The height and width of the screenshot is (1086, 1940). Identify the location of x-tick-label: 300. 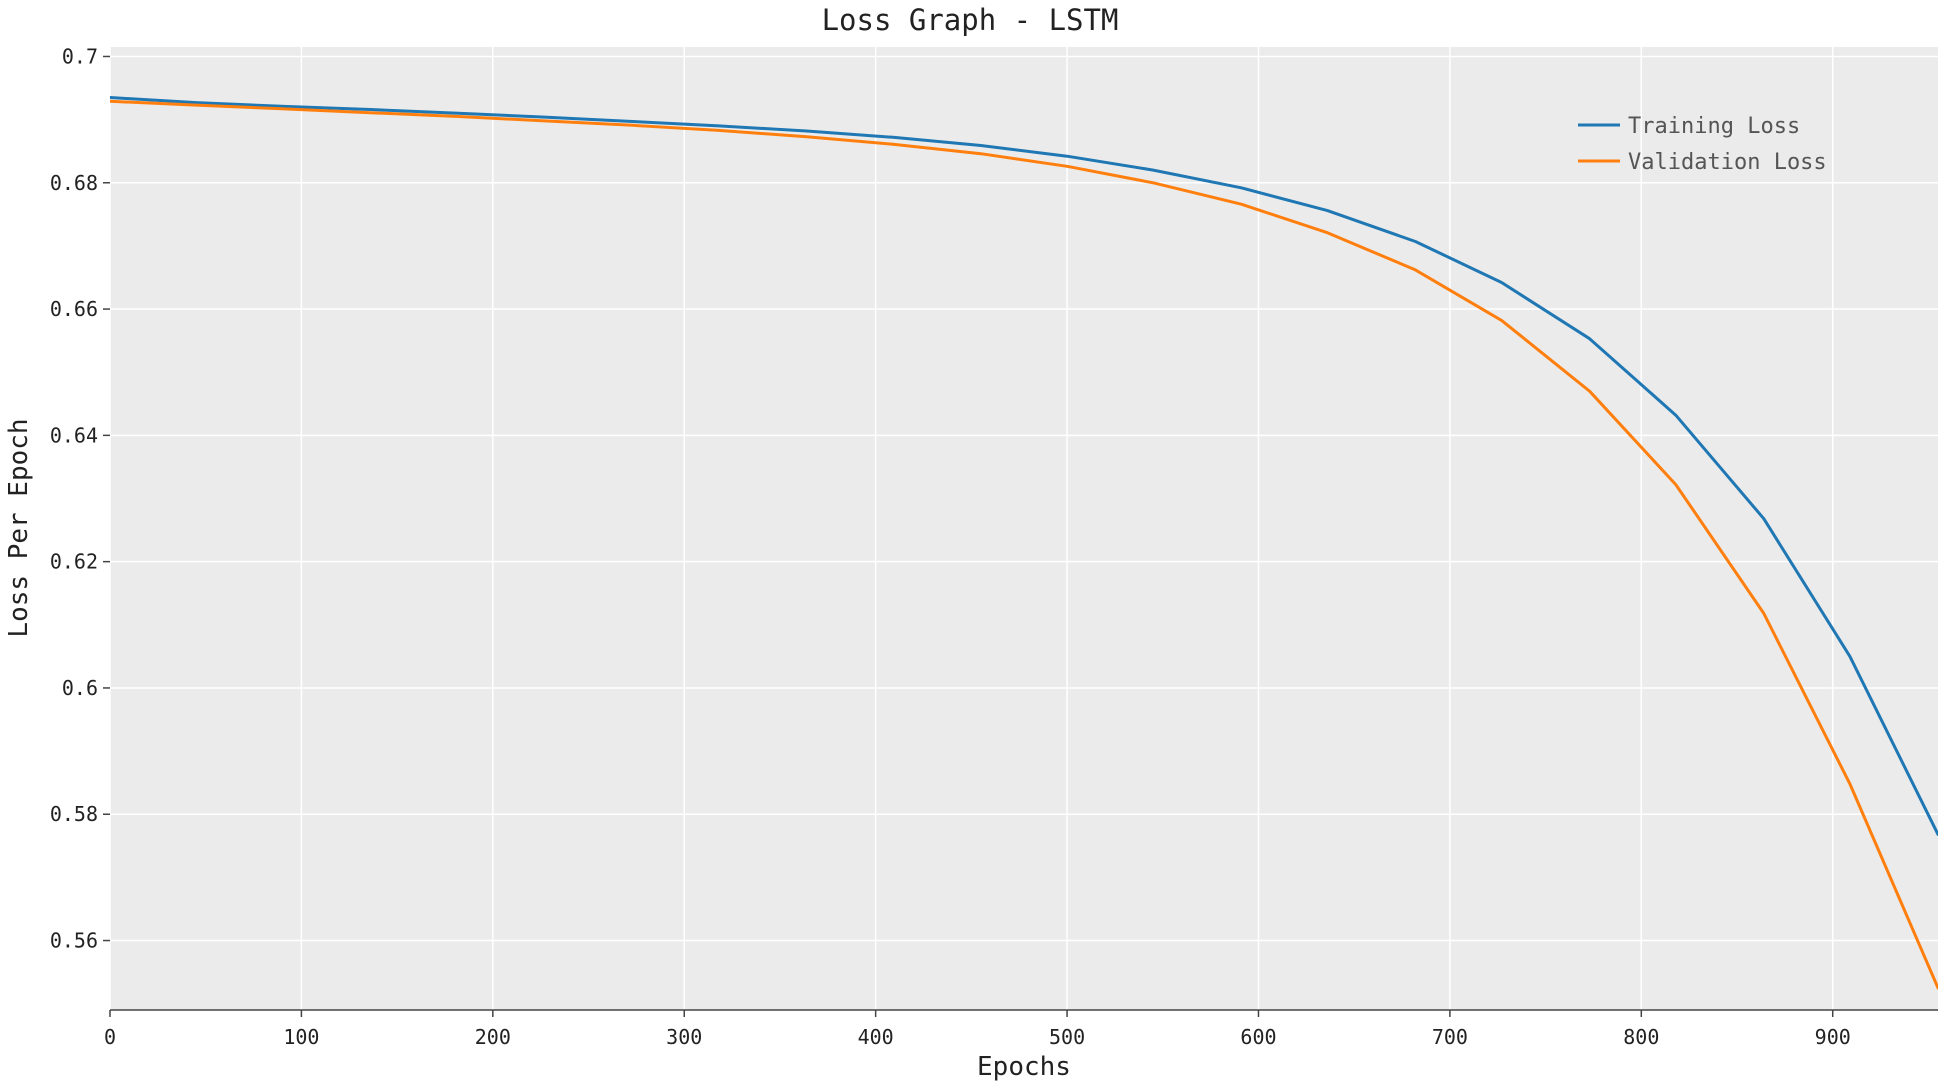
(684, 1037).